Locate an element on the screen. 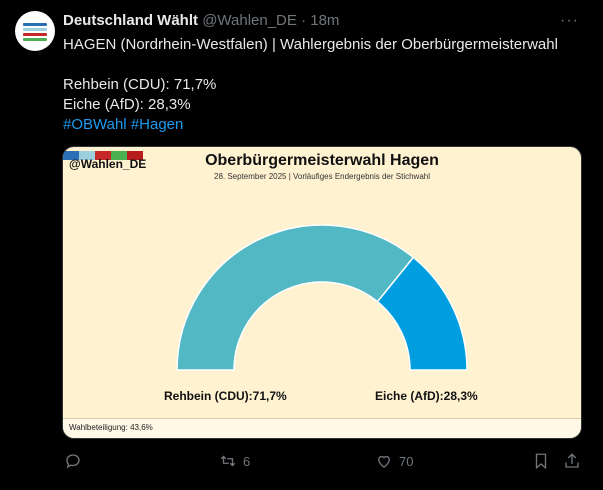  tweet-time: · 18m is located at coordinates (320, 20).